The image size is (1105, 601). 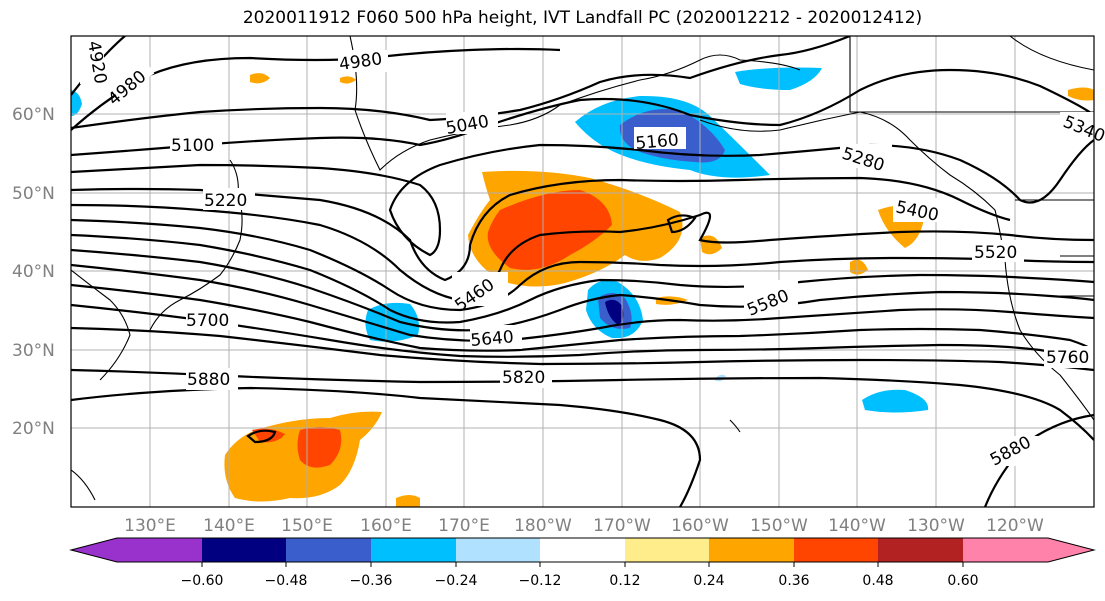 I want to click on colorbar-tick-label: 0.60, so click(x=962, y=581).